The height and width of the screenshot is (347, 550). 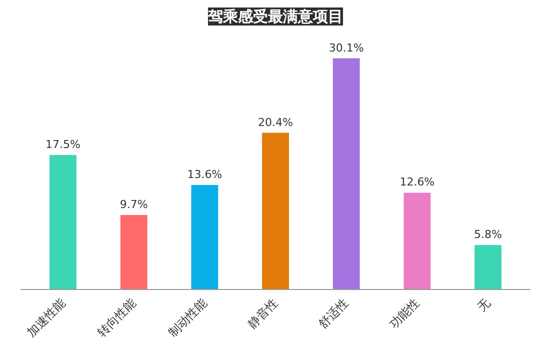 What do you see at coordinates (483, 305) in the screenshot?
I see `x-tick-label: 无` at bounding box center [483, 305].